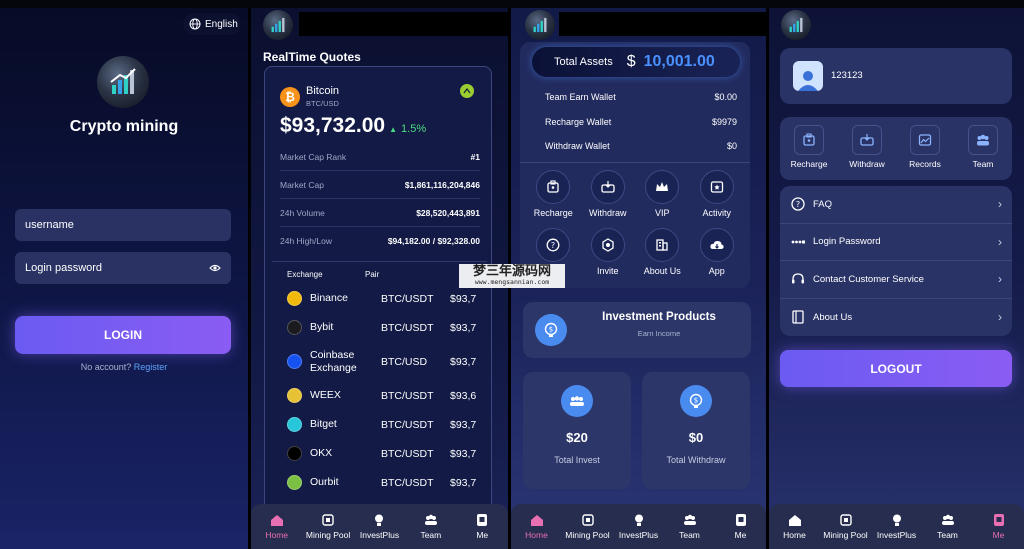  I want to click on exchange-row: Bybit BTC/USDT $93,7, so click(390, 327).